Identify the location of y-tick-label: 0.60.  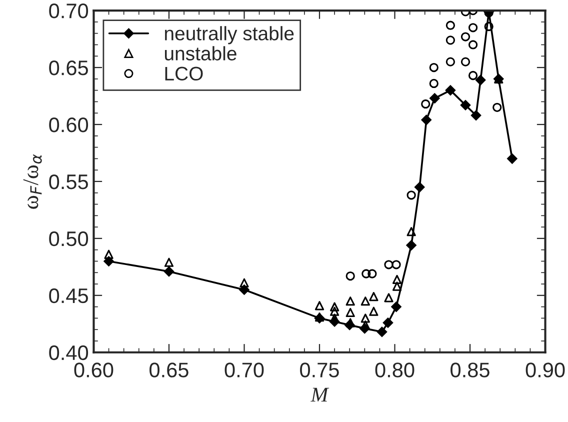
(68, 124).